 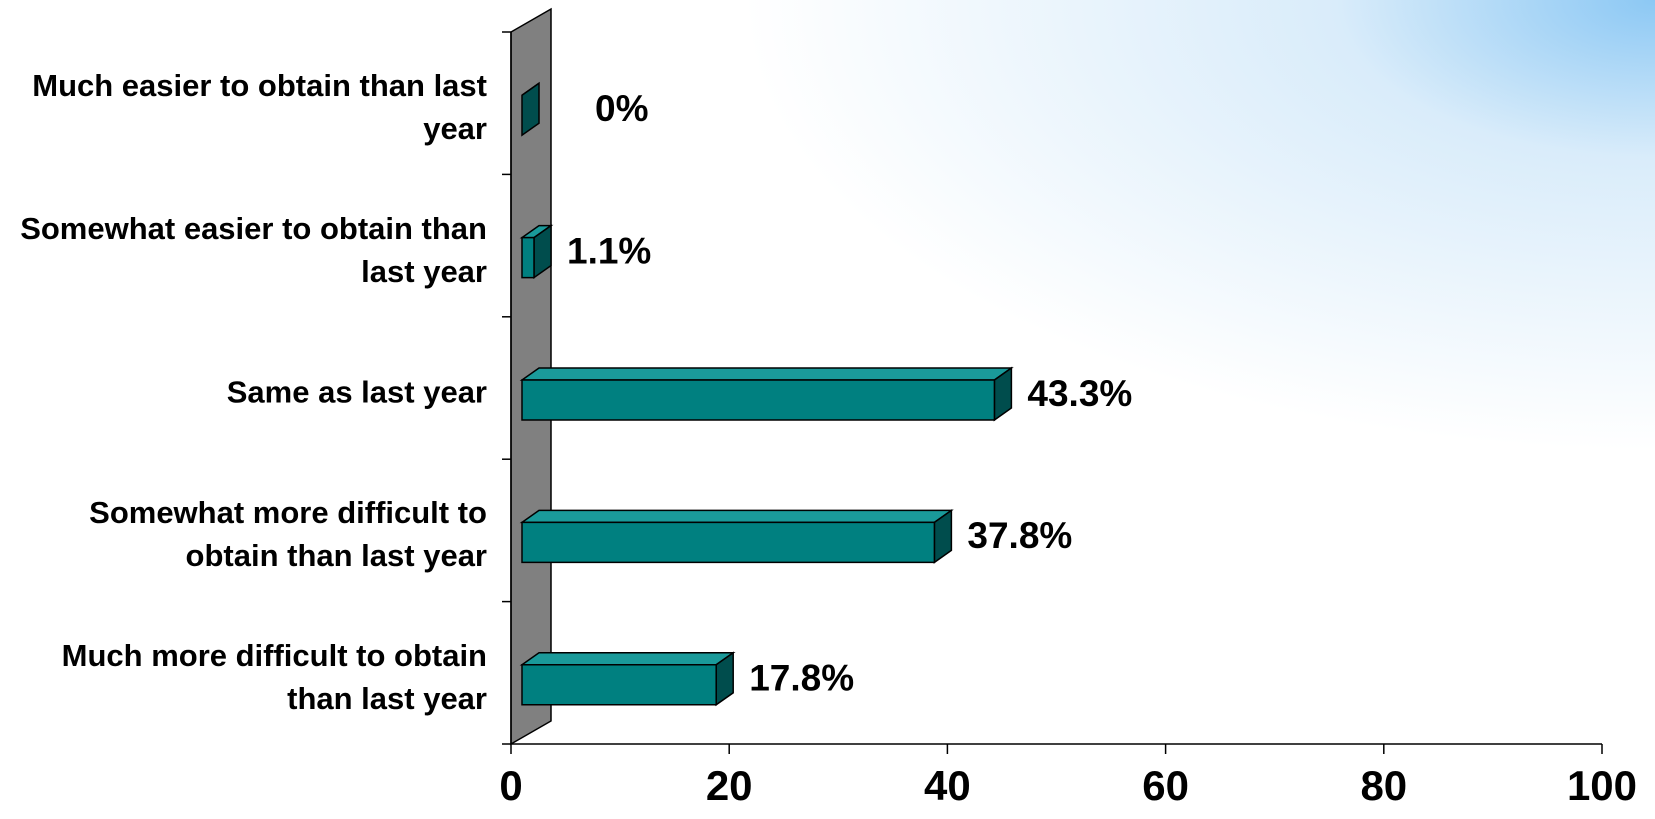 I want to click on x-tick-label: 60, so click(x=1165, y=785).